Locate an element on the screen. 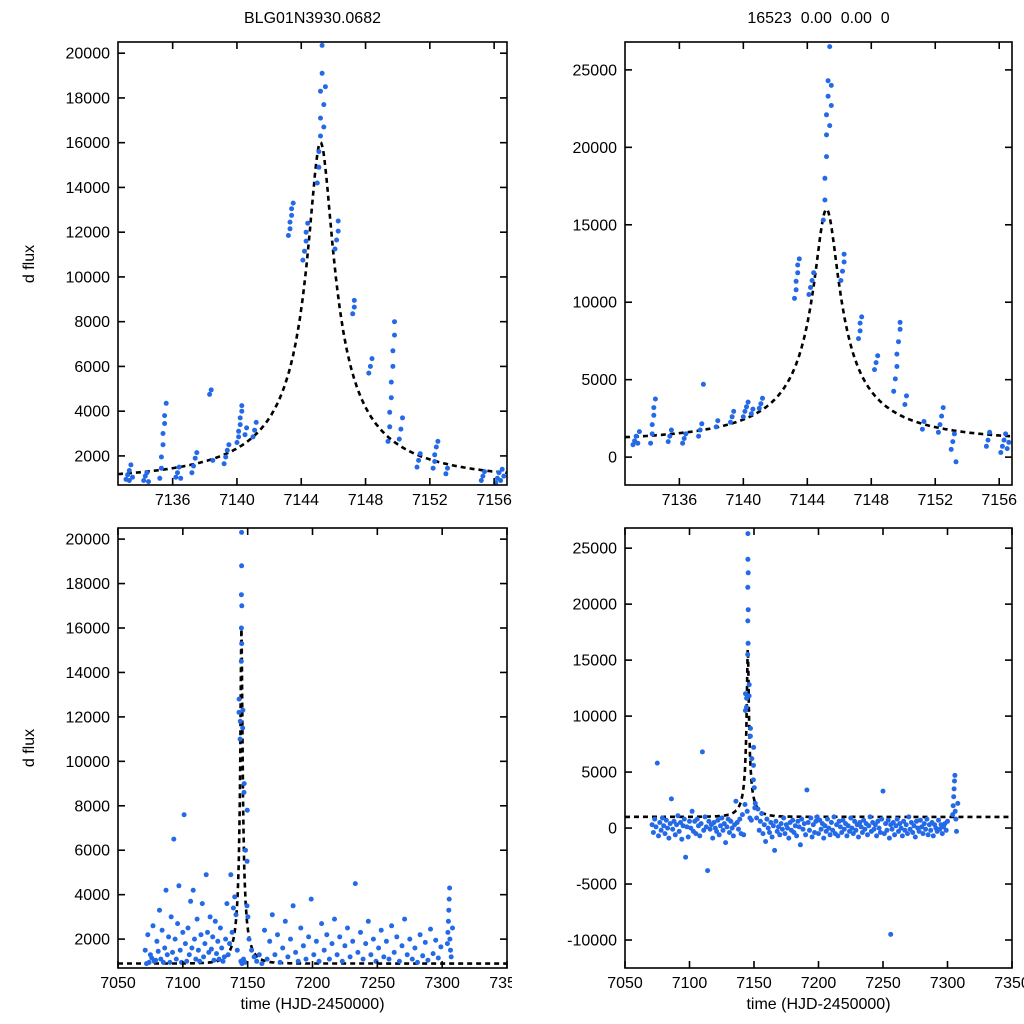 Image resolution: width=1024 pixels, height=1024 pixels. panel-title: BLG01N3930.0682 is located at coordinates (312, 18).